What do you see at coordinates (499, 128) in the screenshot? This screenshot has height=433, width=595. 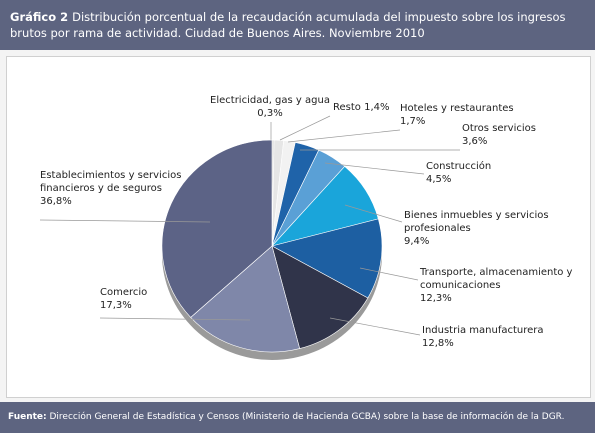 I see `category-label: Otros servicios` at bounding box center [499, 128].